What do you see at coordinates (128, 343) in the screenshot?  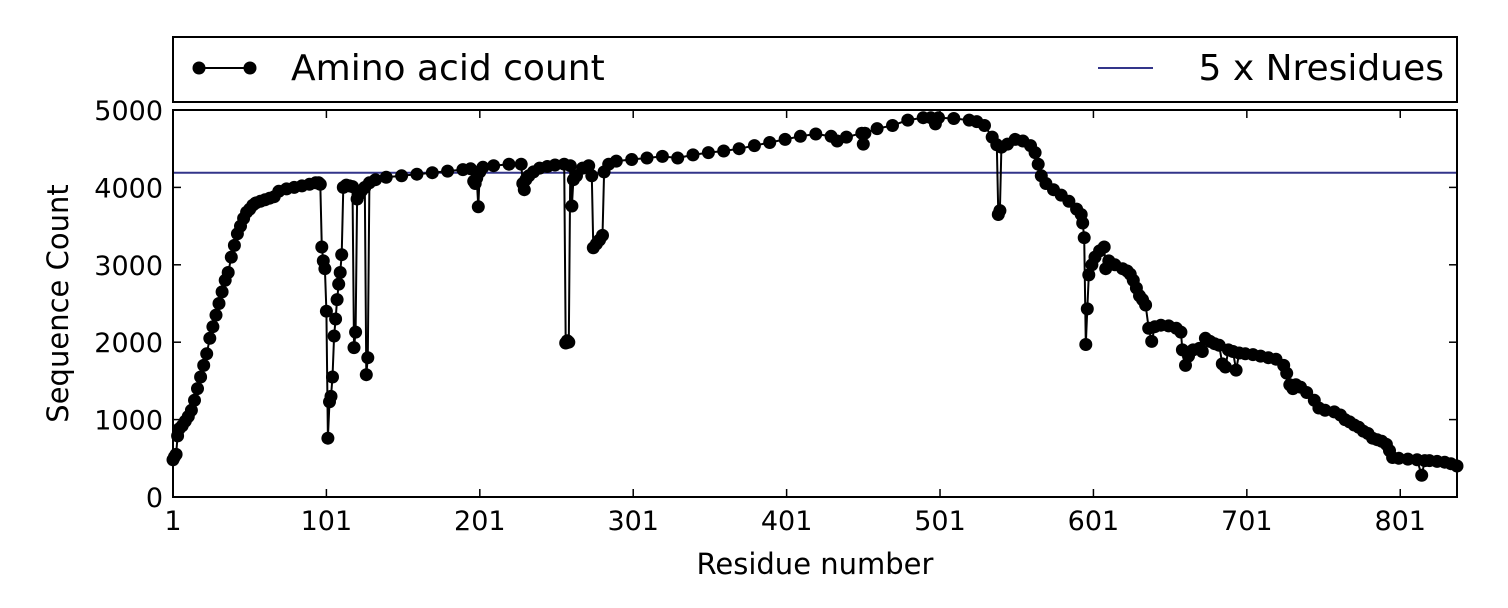 I see `y-tick-label: 2000` at bounding box center [128, 343].